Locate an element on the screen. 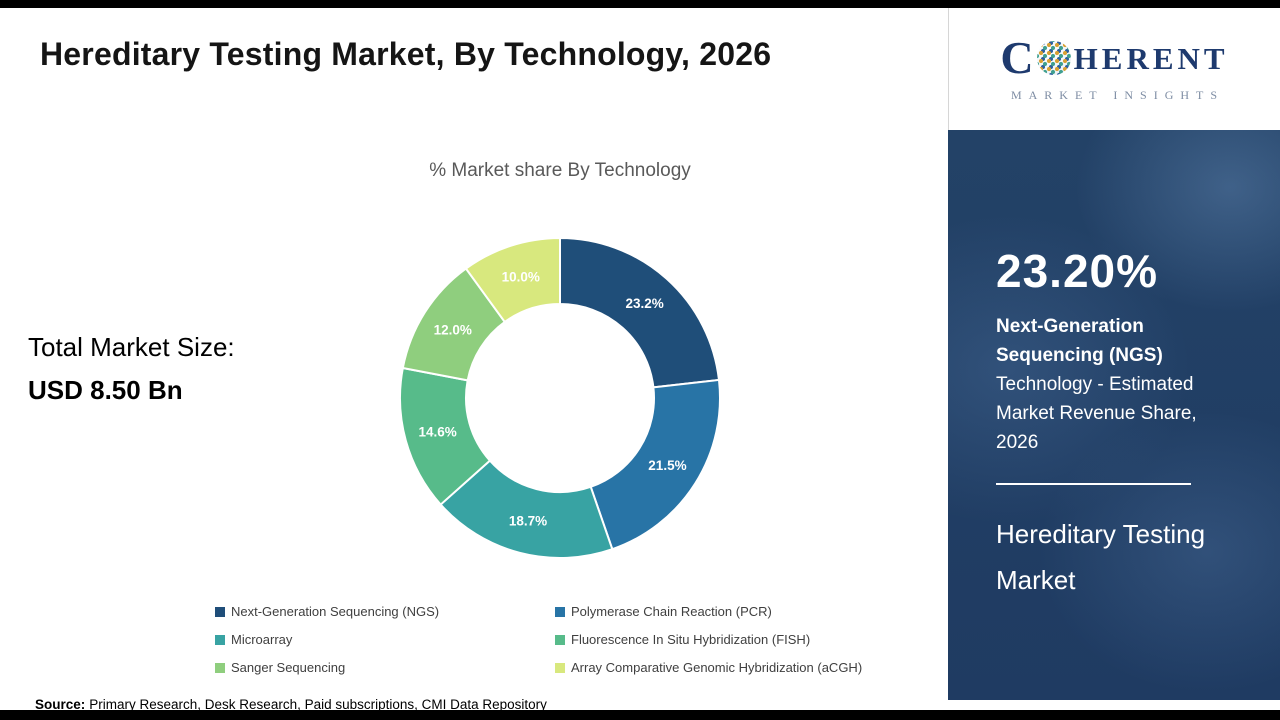 The width and height of the screenshot is (1280, 720). total-market-size: Total Market Size: USD 8.50 Bn is located at coordinates (131, 369).